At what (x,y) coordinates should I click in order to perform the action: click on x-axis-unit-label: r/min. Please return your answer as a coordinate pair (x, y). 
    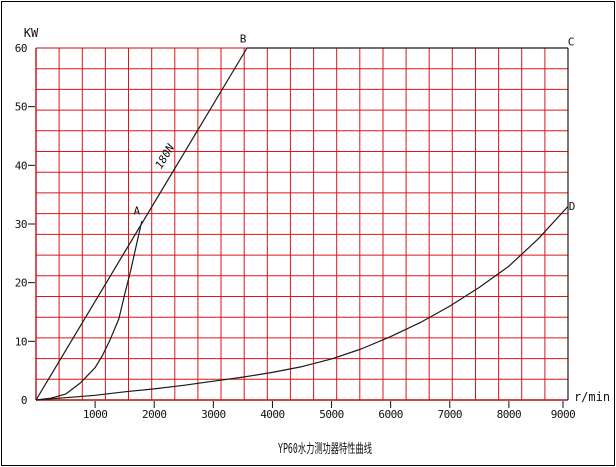
    Looking at the image, I should click on (592, 397).